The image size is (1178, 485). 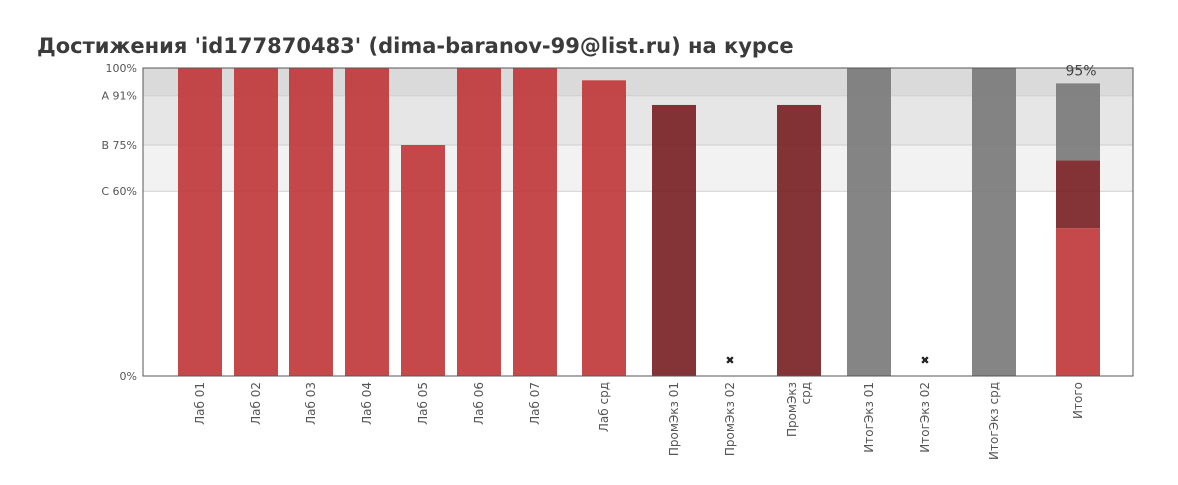 I want to click on x-tick-label-line: ПромЭкз, so click(x=792, y=409).